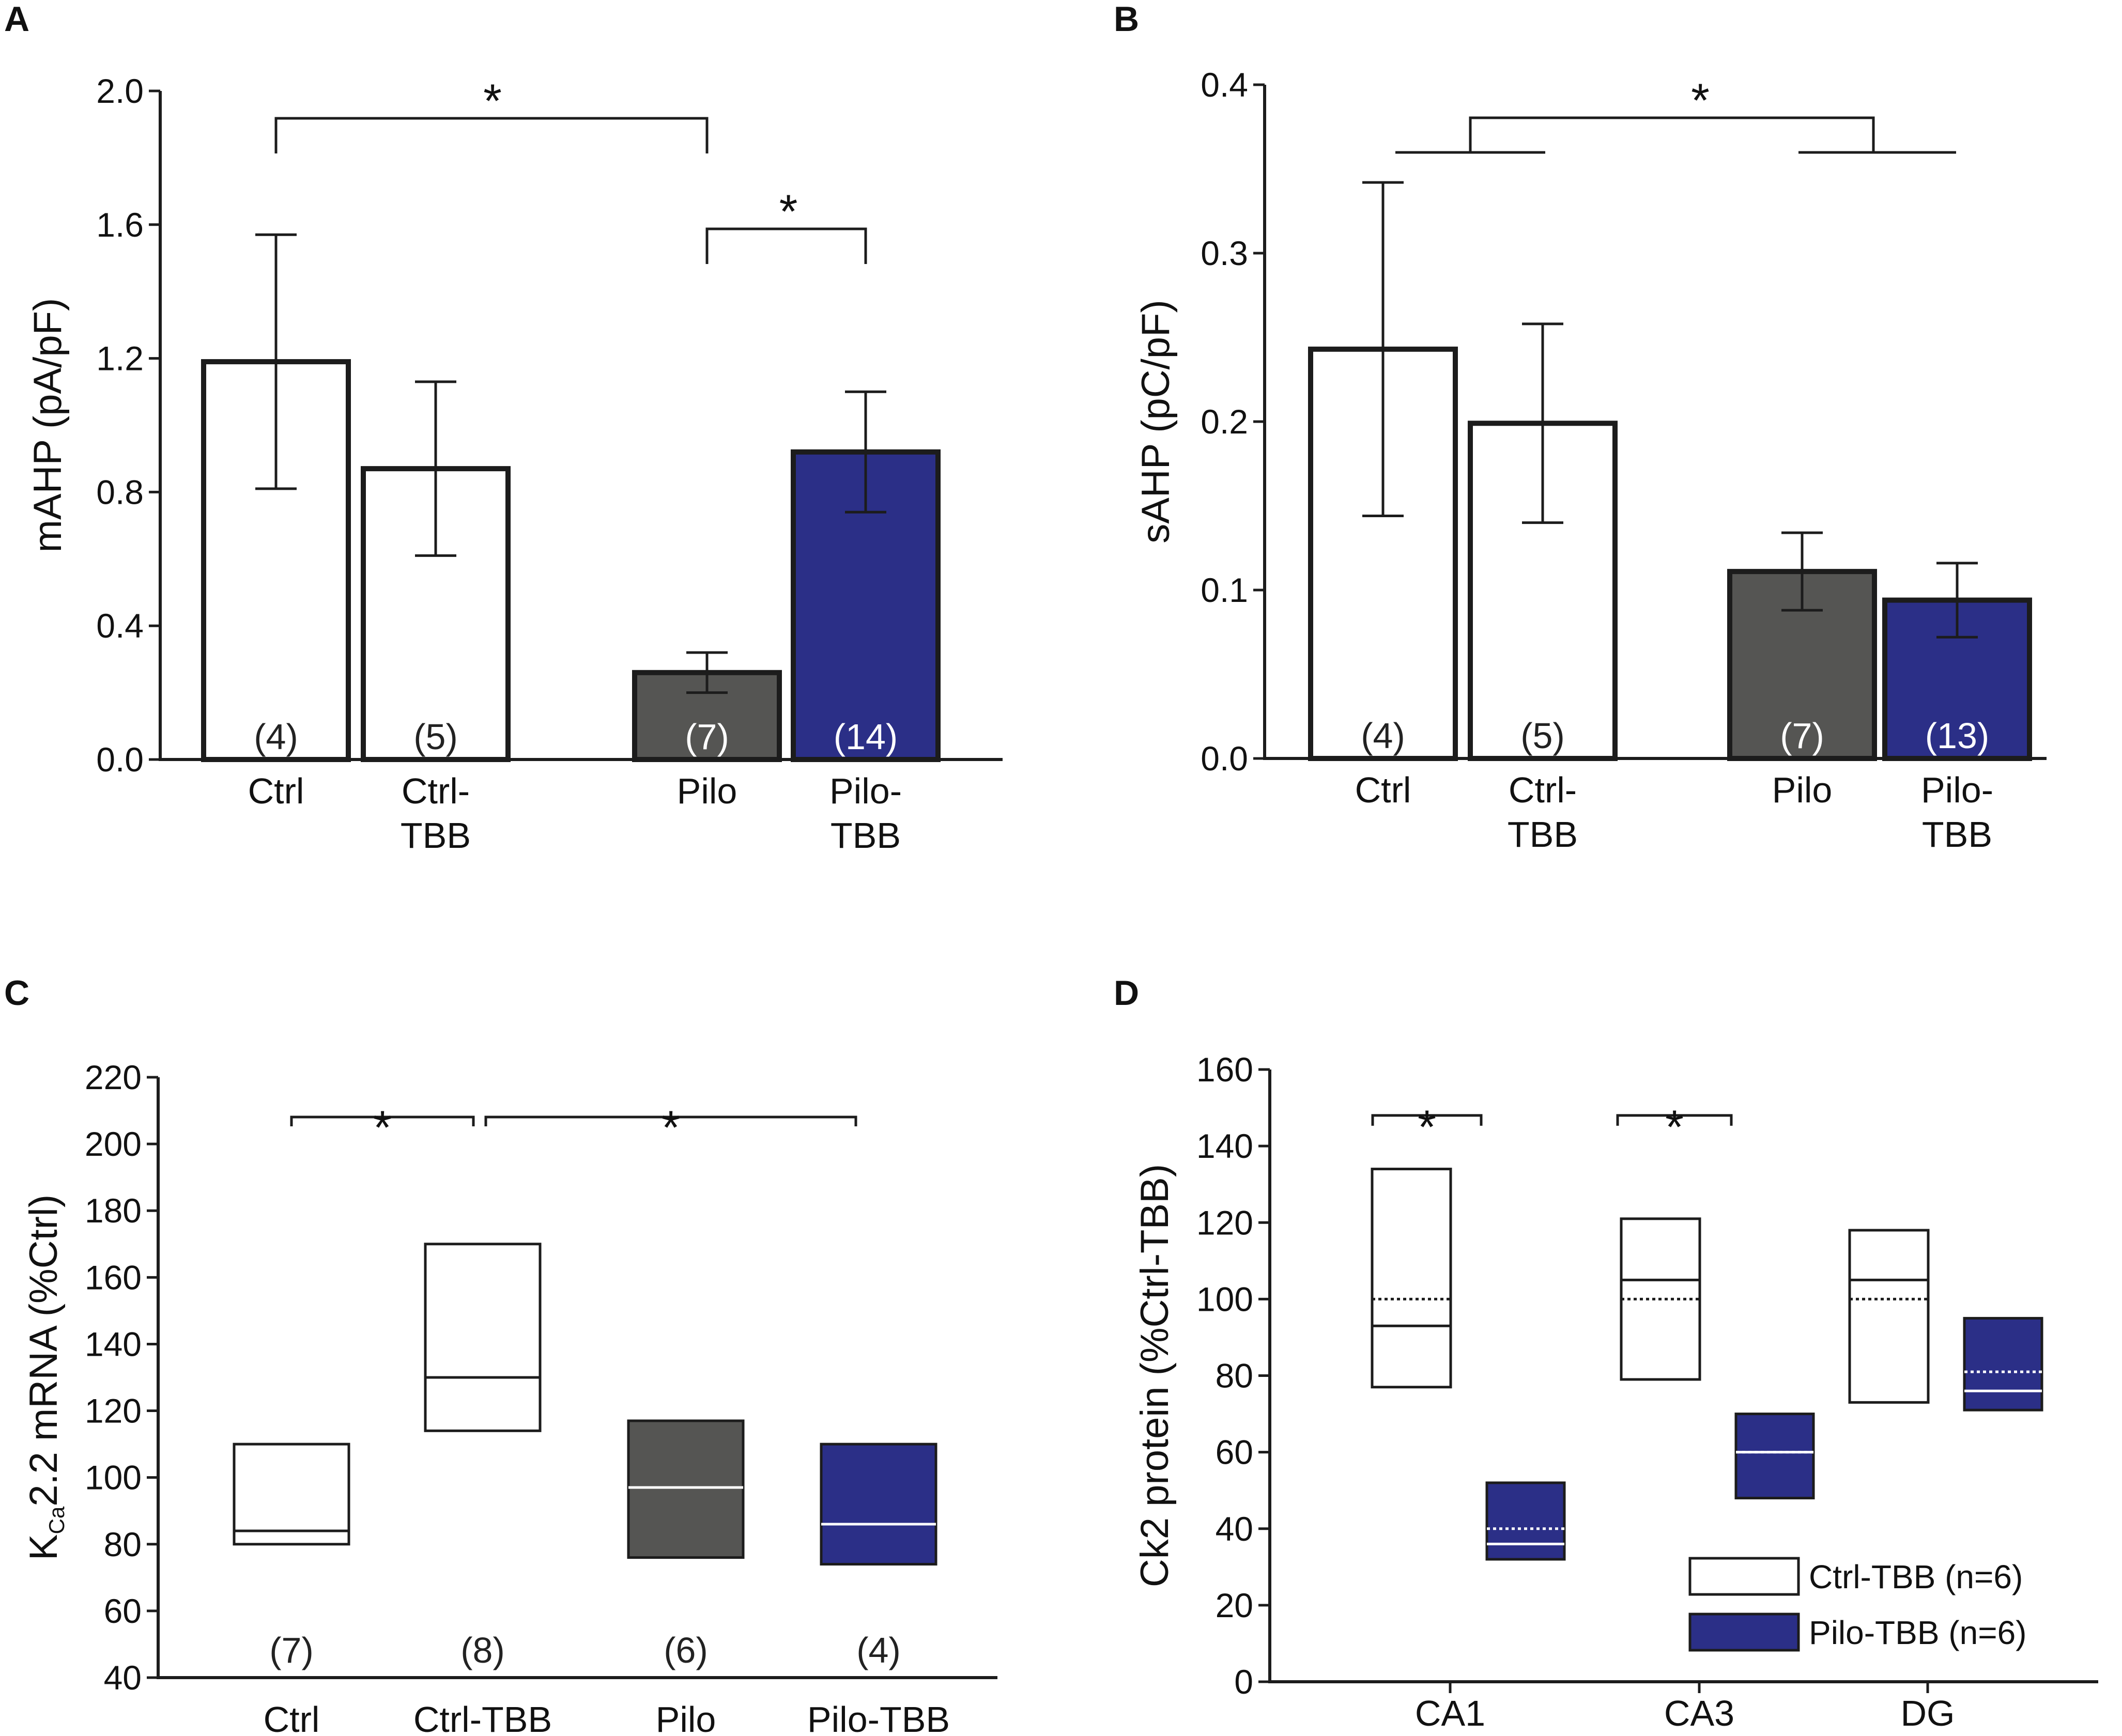  Describe the element at coordinates (1957, 736) in the screenshot. I see `sample-size-label: (13)` at that location.